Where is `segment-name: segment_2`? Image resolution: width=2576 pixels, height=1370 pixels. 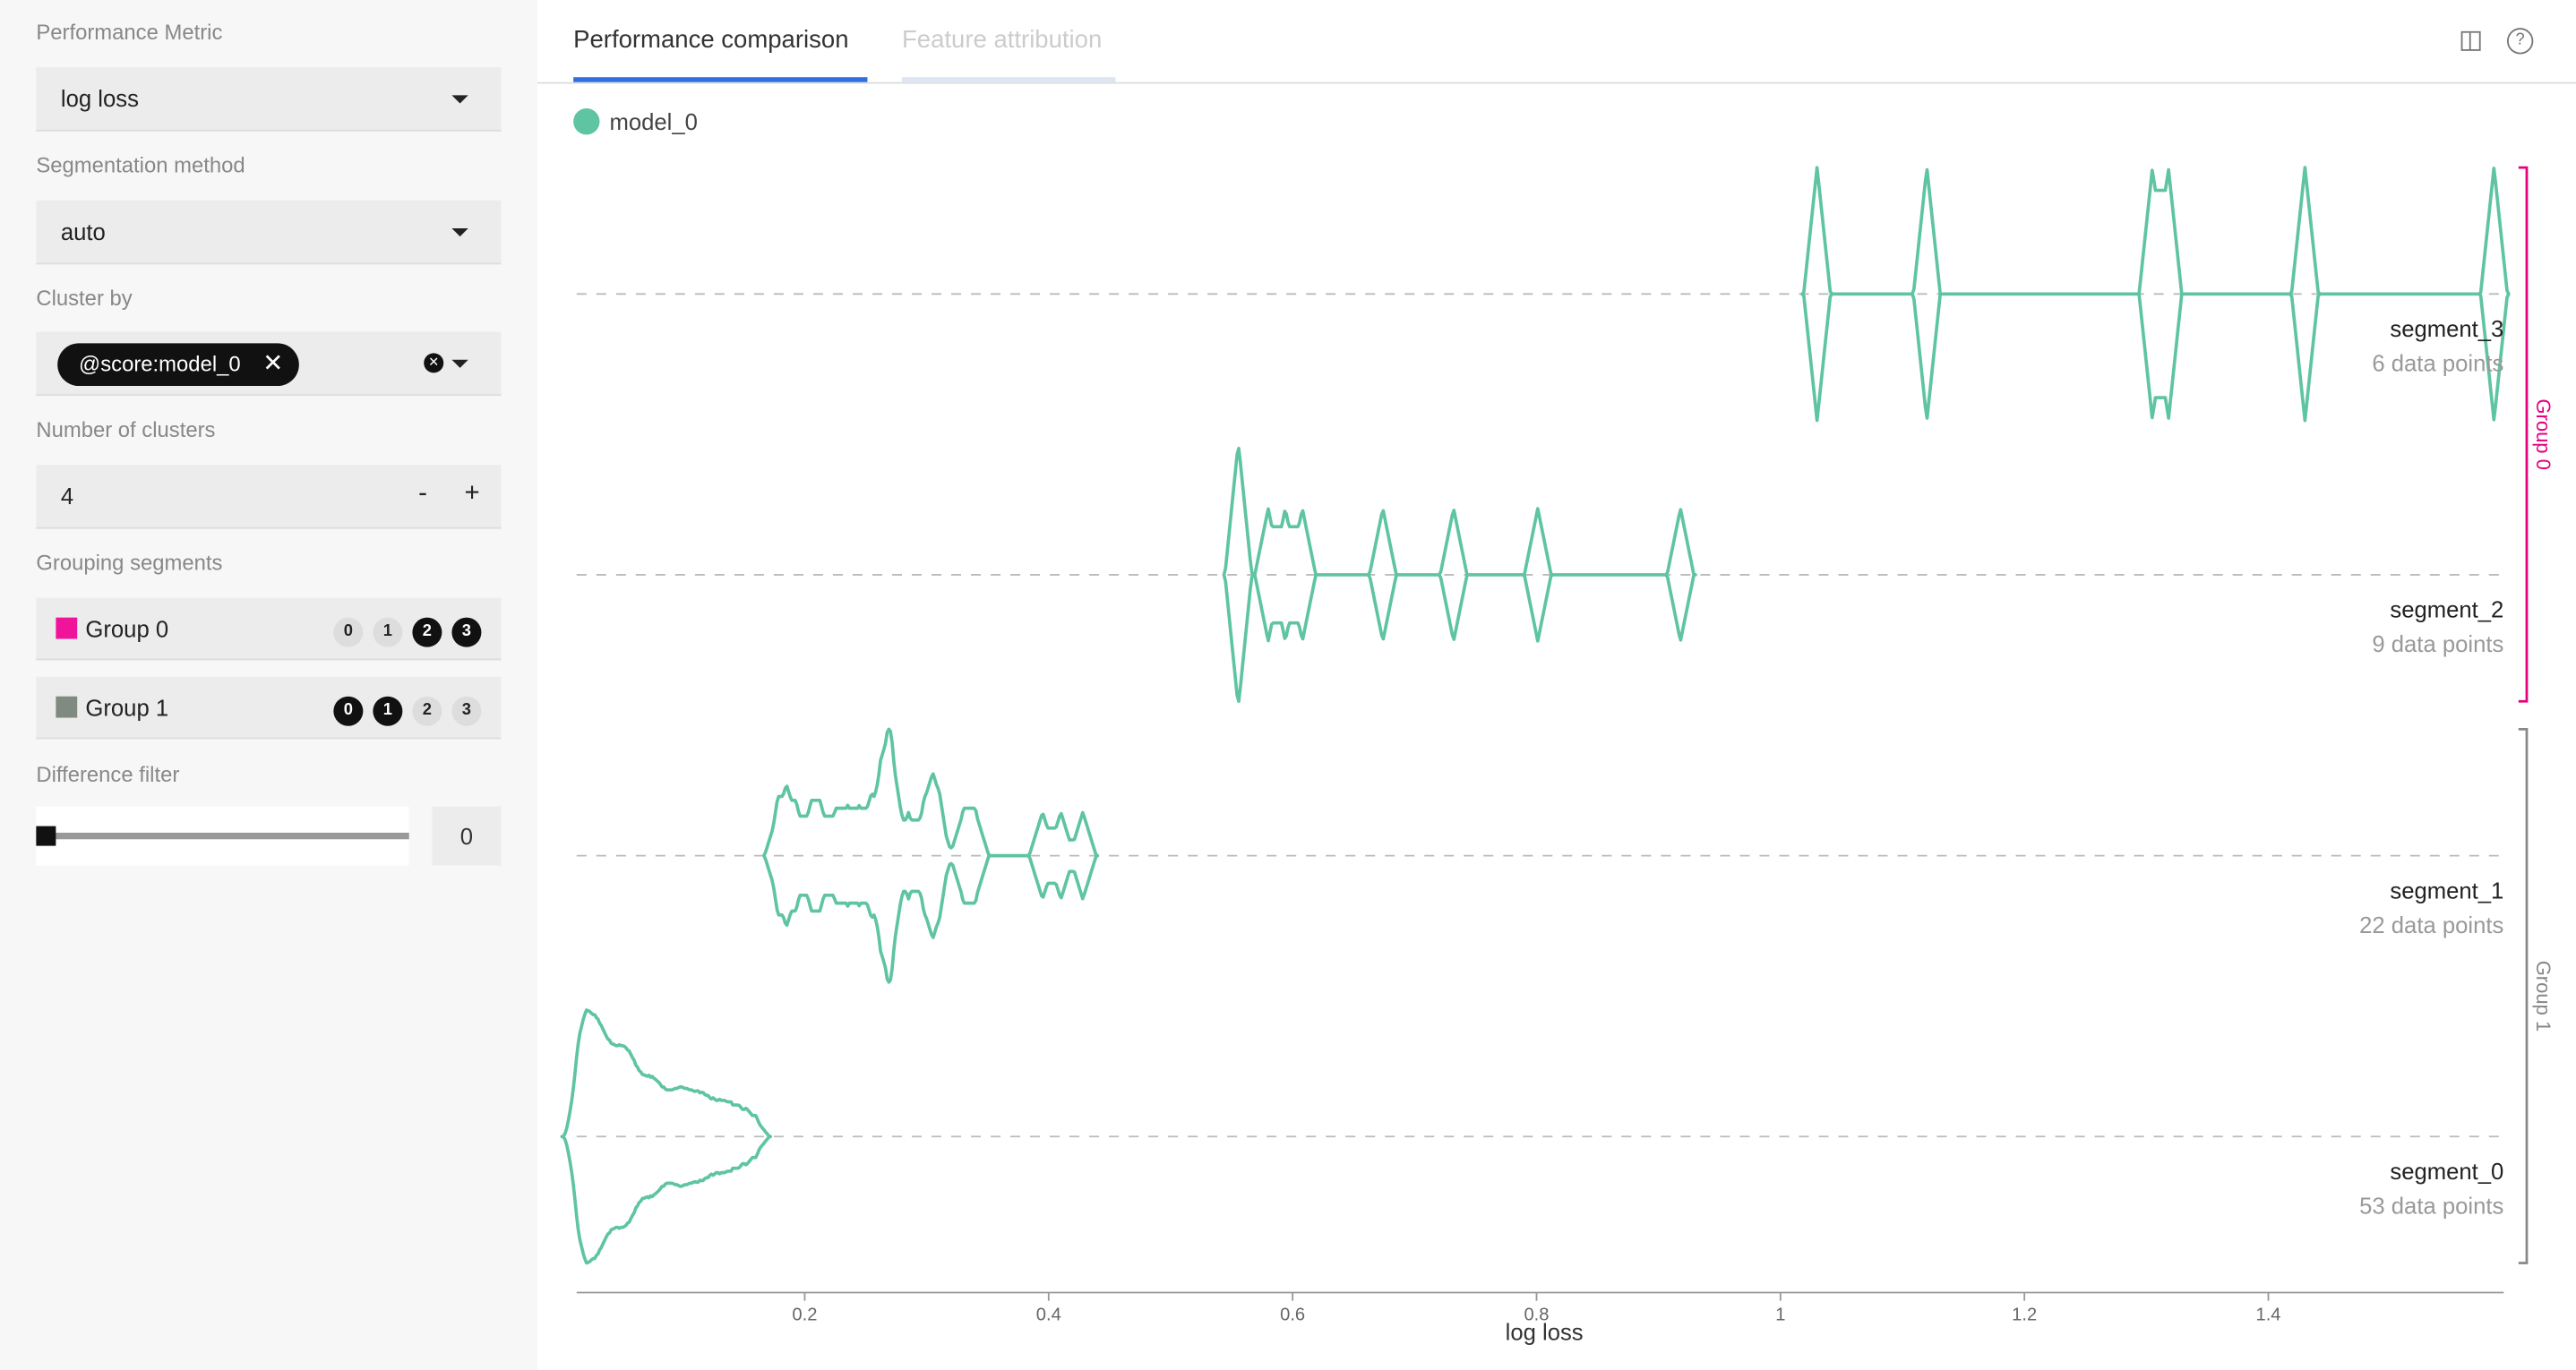 segment-name: segment_2 is located at coordinates (2446, 610).